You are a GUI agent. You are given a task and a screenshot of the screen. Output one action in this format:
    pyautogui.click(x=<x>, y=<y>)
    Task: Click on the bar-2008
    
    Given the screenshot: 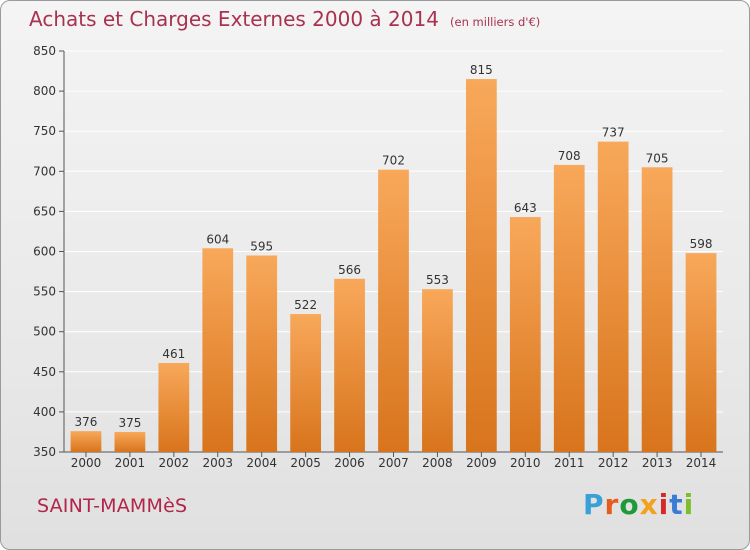 What is the action you would take?
    pyautogui.click(x=437, y=370)
    